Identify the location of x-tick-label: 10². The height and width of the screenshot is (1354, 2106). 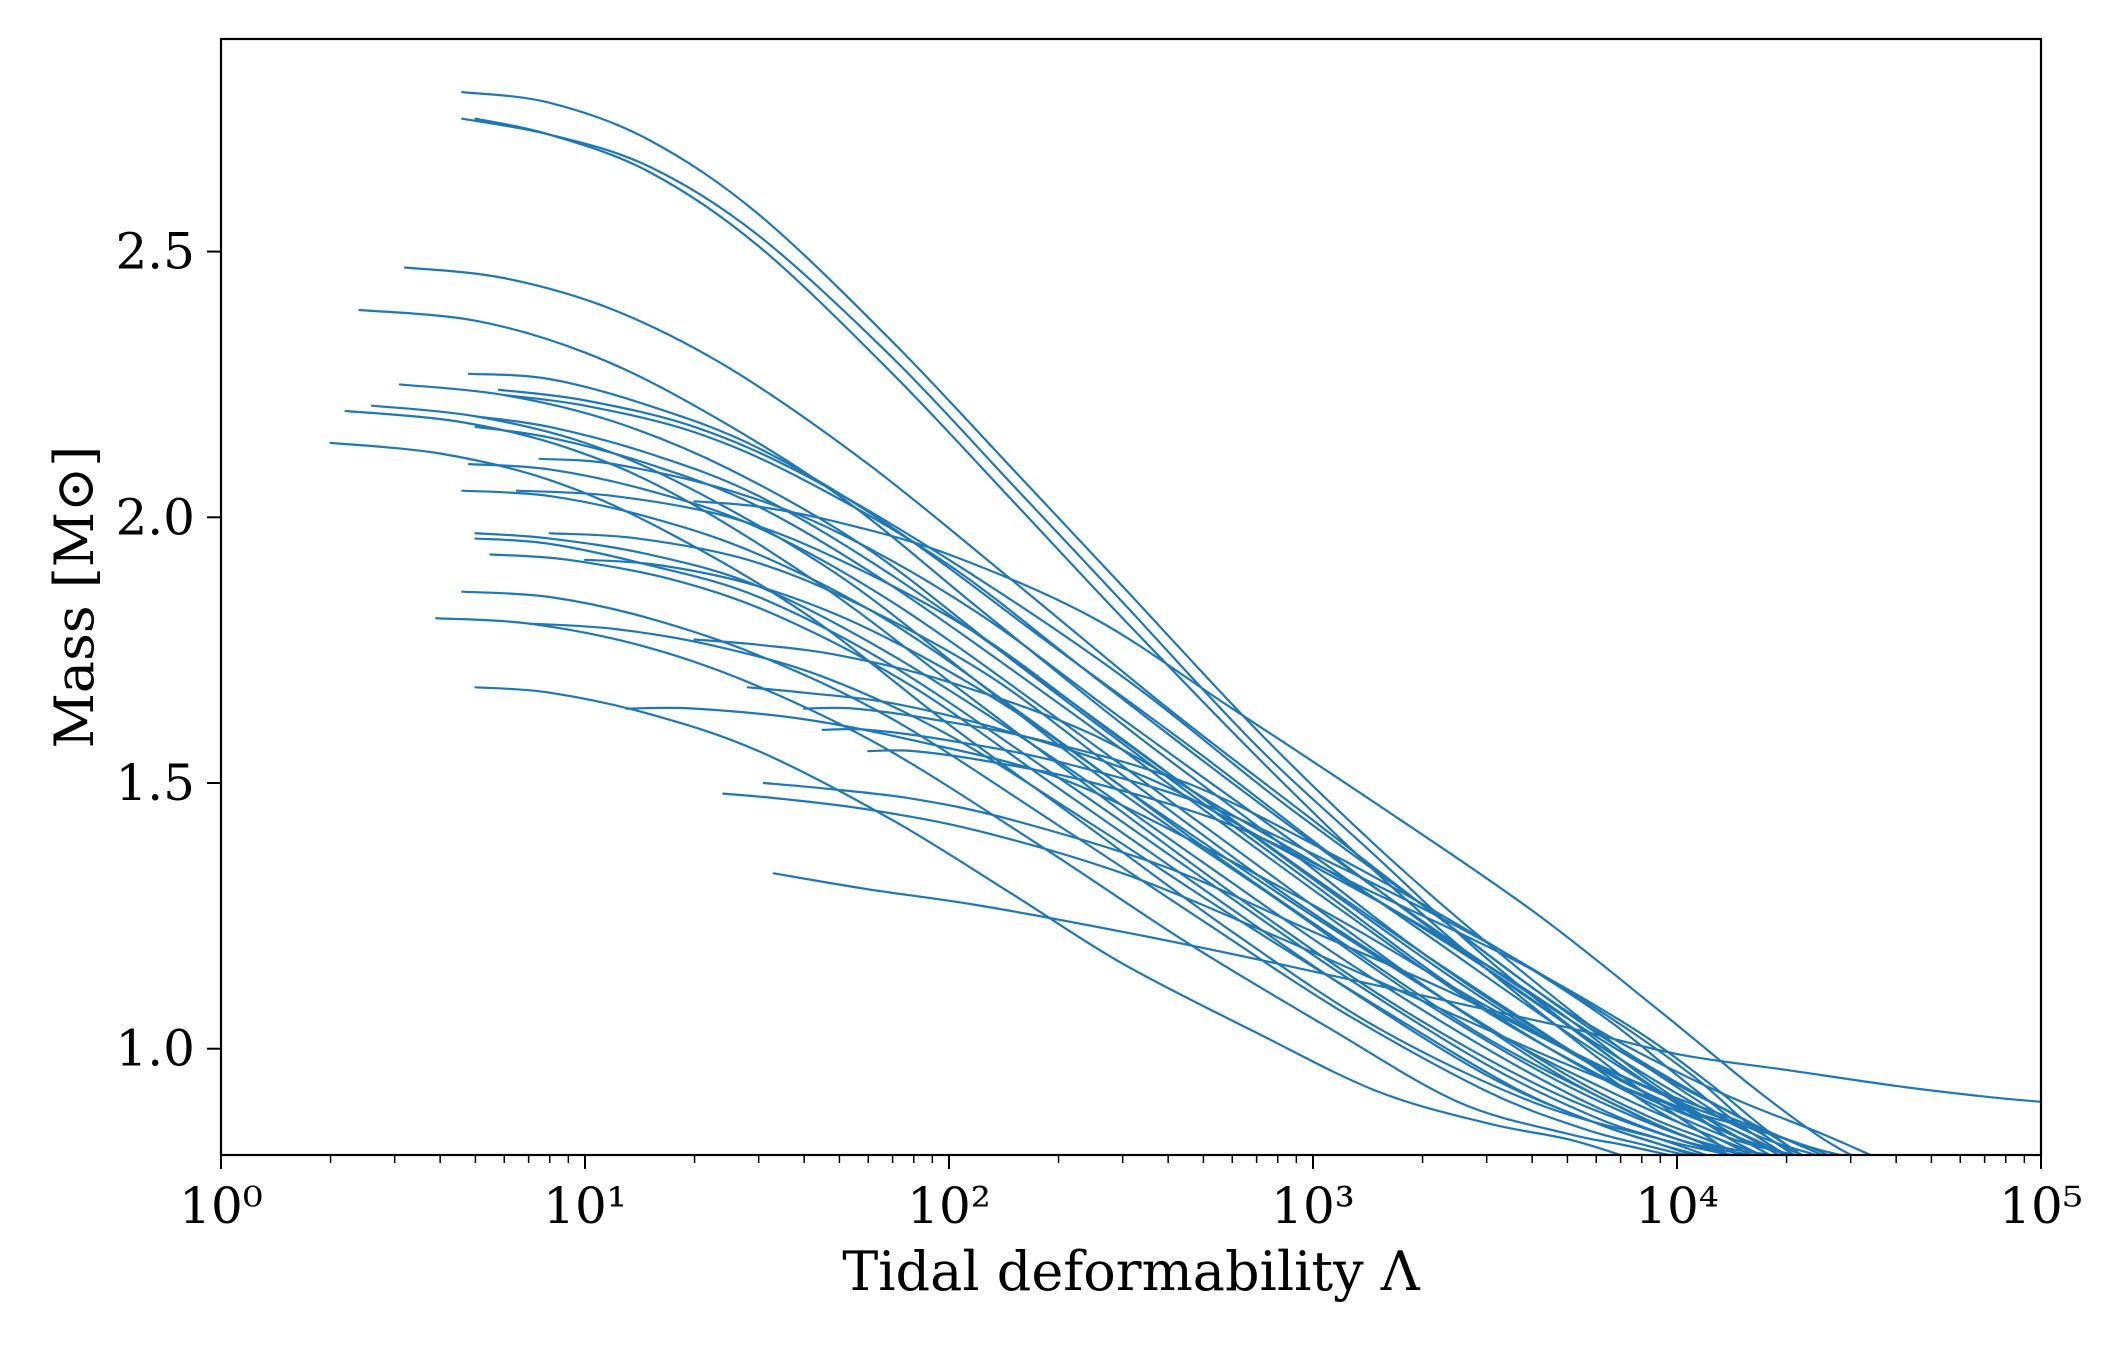
(949, 1206).